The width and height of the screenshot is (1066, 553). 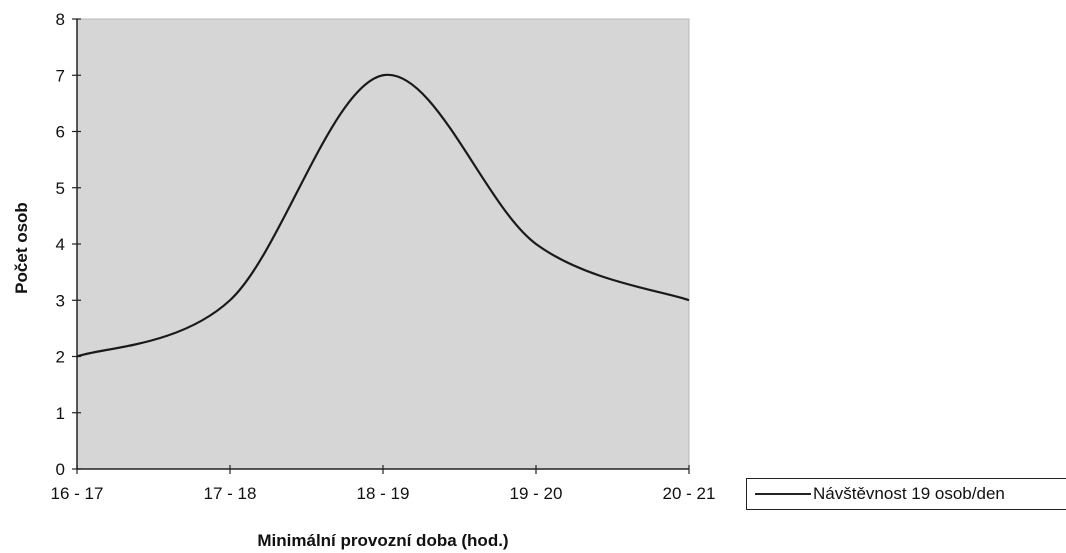 What do you see at coordinates (382, 540) in the screenshot?
I see `x-axis-title: Minimální provozní doba (hod.)` at bounding box center [382, 540].